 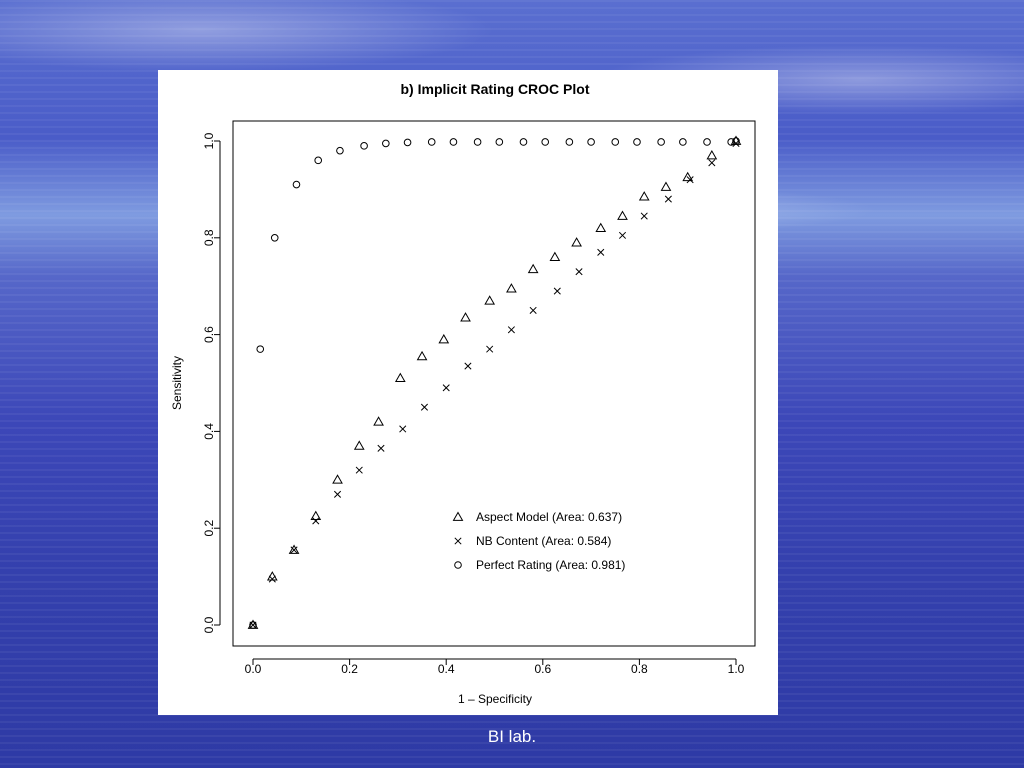 I want to click on chart-title: b) Implicit Rating CROC Plot, so click(x=495, y=89).